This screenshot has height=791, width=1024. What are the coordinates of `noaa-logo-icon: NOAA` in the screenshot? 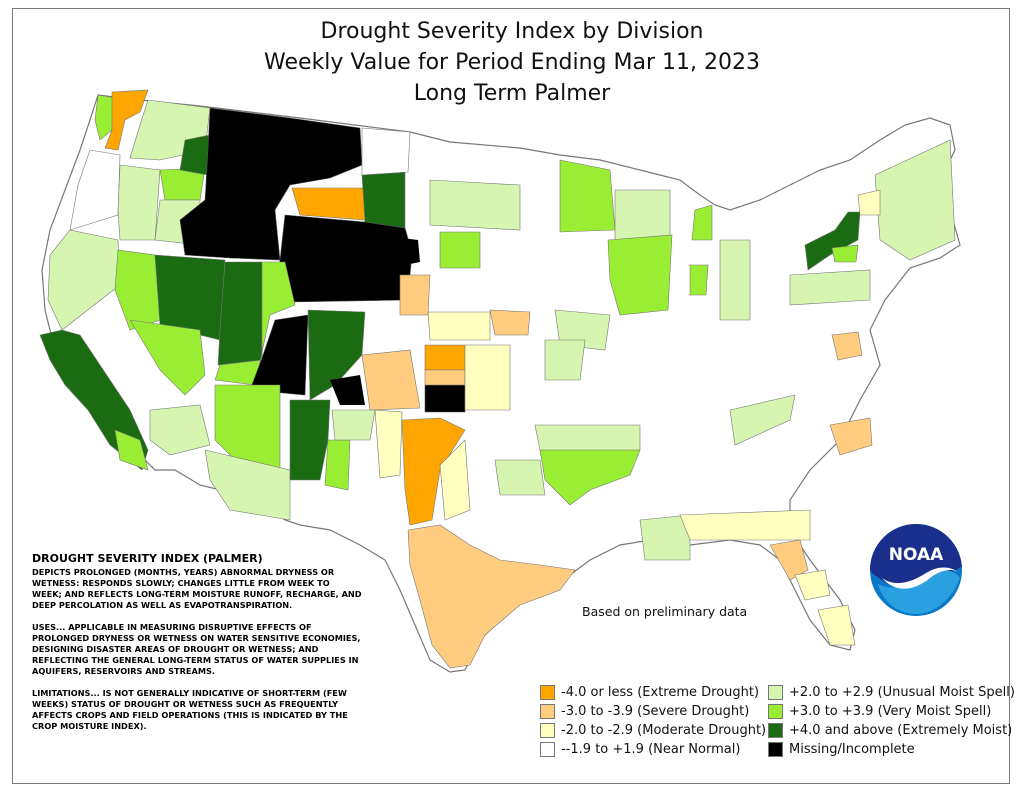 It's located at (916, 570).